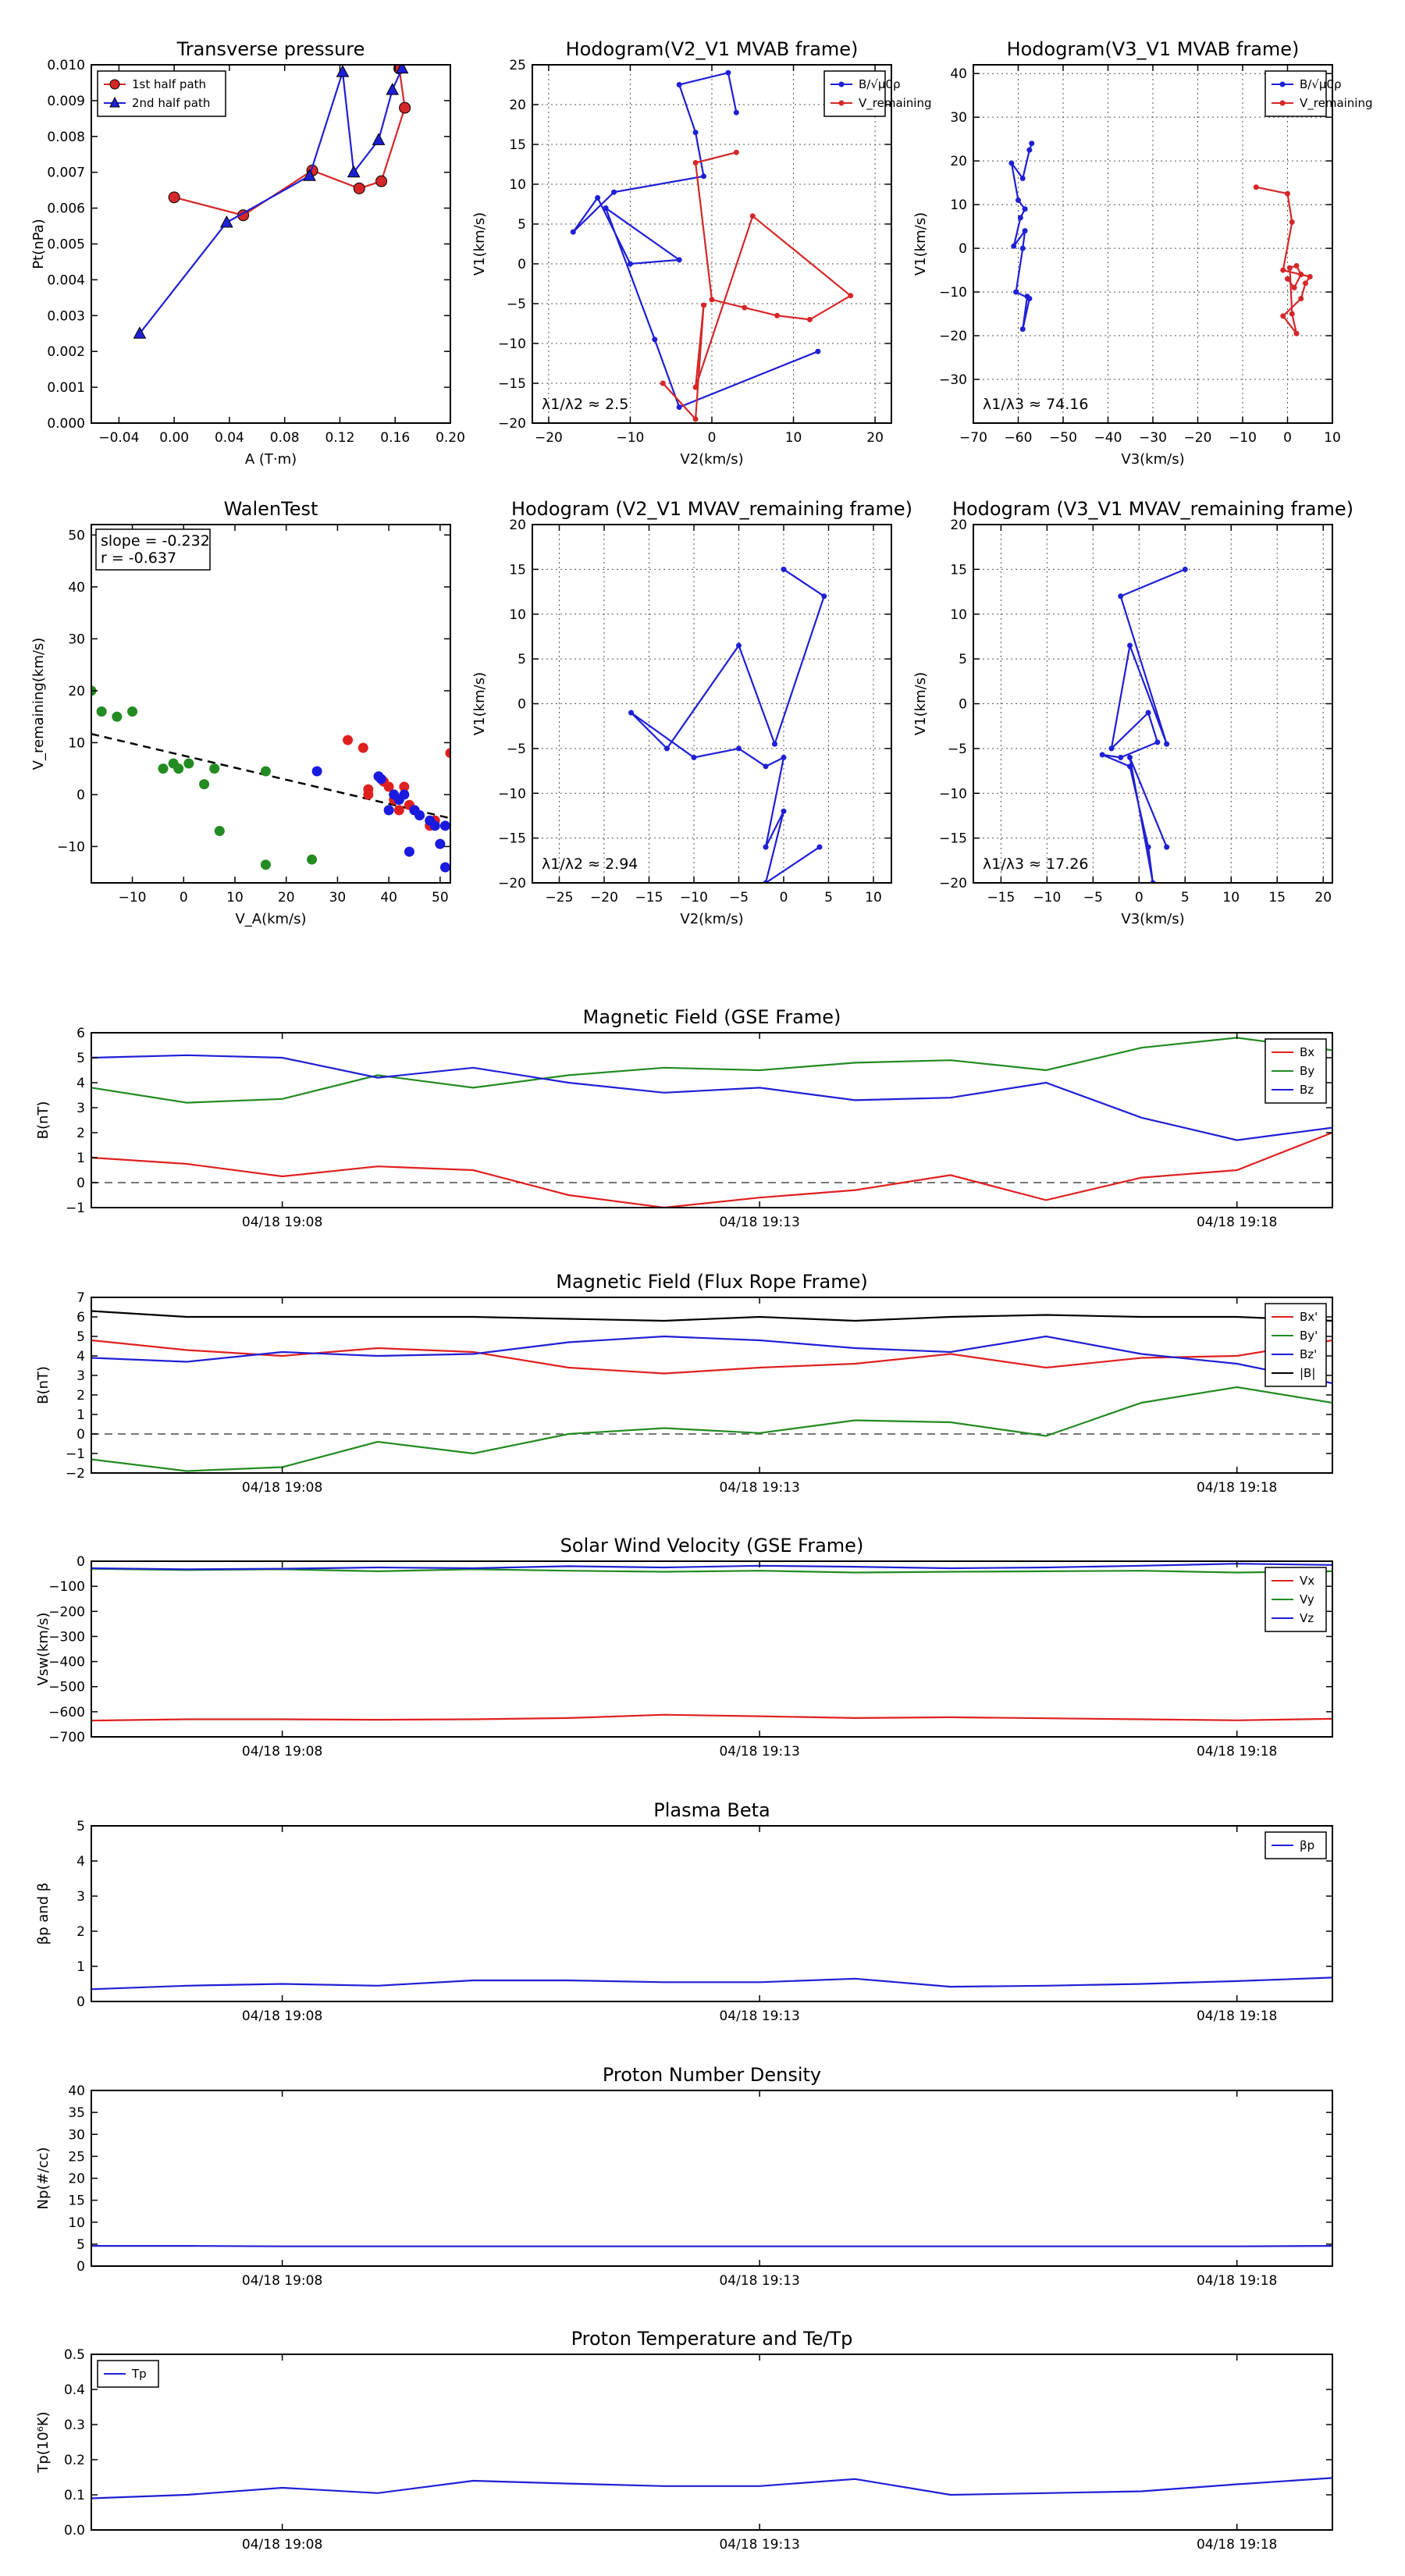  What do you see at coordinates (66, 209) in the screenshot?
I see `y-tick-label: 0.006` at bounding box center [66, 209].